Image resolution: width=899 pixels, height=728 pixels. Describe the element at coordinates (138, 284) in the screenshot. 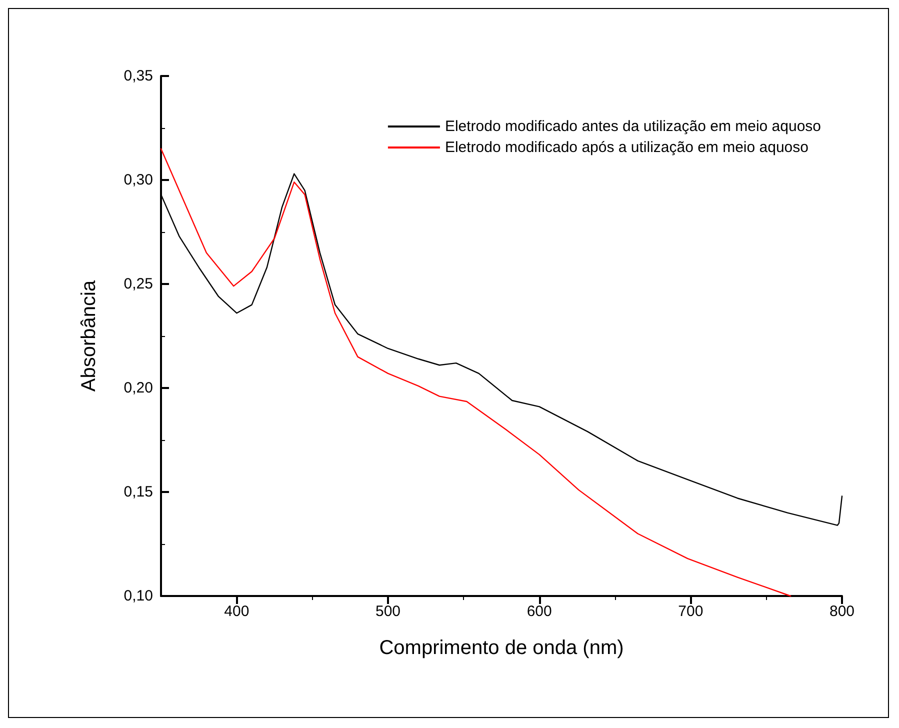

I see `y-tick-label: 0,25` at that location.